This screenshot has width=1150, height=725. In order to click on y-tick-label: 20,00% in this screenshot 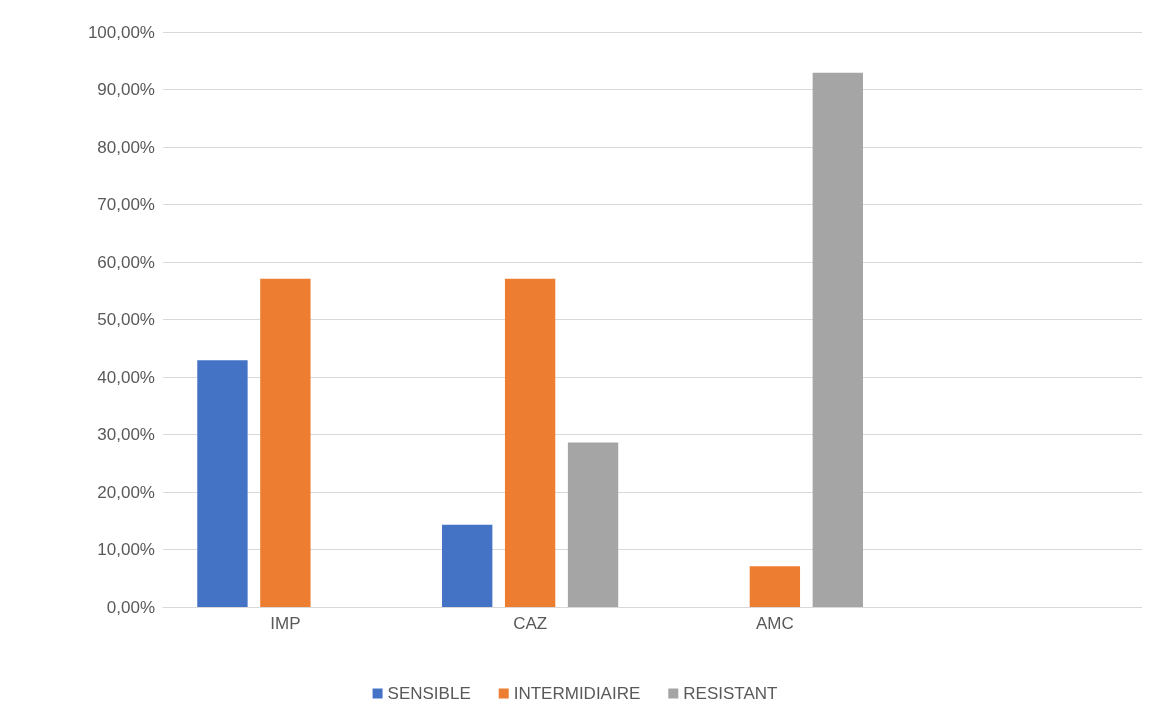, I will do `click(126, 492)`.